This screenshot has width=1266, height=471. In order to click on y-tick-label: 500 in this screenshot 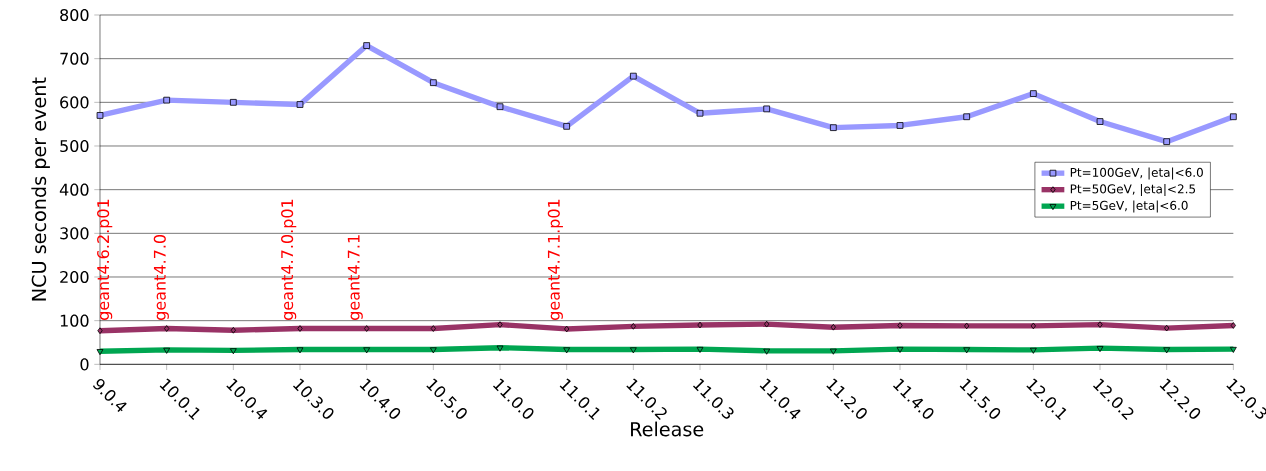, I will do `click(74, 146)`.